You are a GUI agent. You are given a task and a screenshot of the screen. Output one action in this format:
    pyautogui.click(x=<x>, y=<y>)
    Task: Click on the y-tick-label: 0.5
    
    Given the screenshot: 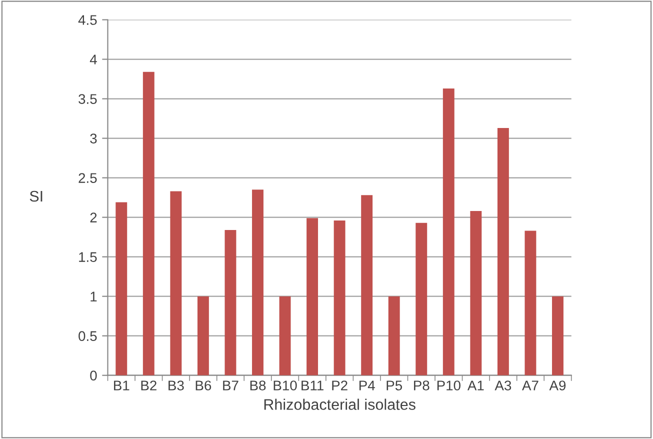 What is the action you would take?
    pyautogui.click(x=87, y=336)
    